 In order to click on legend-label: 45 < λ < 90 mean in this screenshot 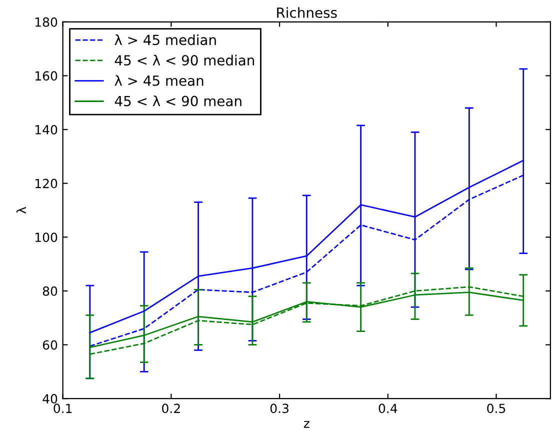, I will do `click(178, 101)`.